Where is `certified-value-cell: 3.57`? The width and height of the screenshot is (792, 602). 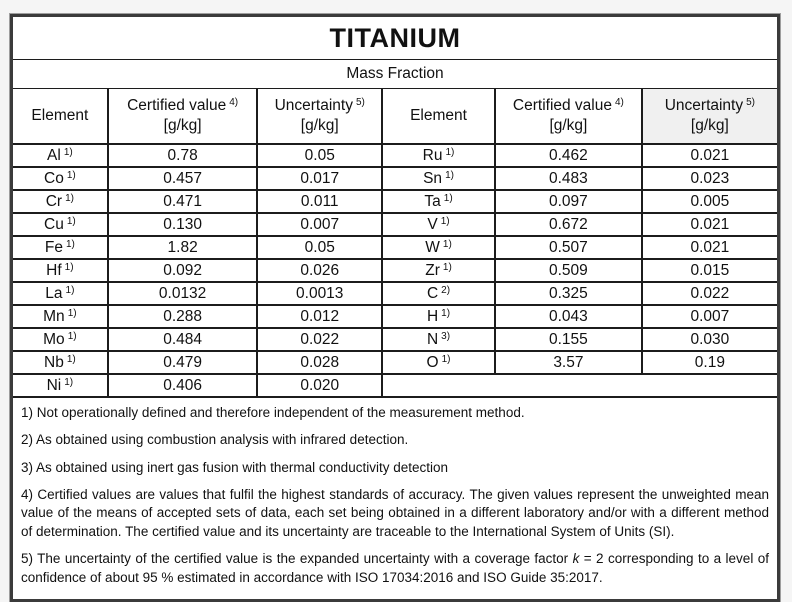 certified-value-cell: 3.57 is located at coordinates (568, 362).